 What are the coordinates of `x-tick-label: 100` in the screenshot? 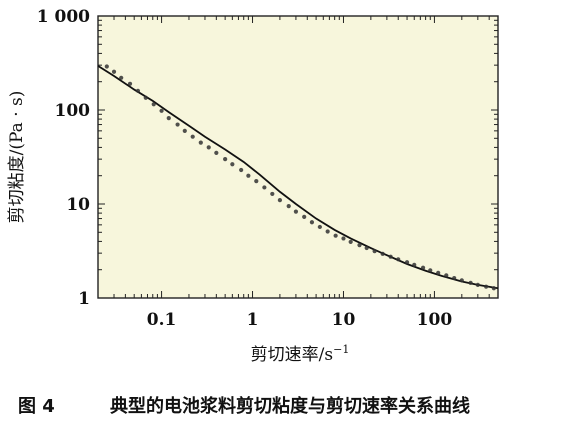 It's located at (435, 320).